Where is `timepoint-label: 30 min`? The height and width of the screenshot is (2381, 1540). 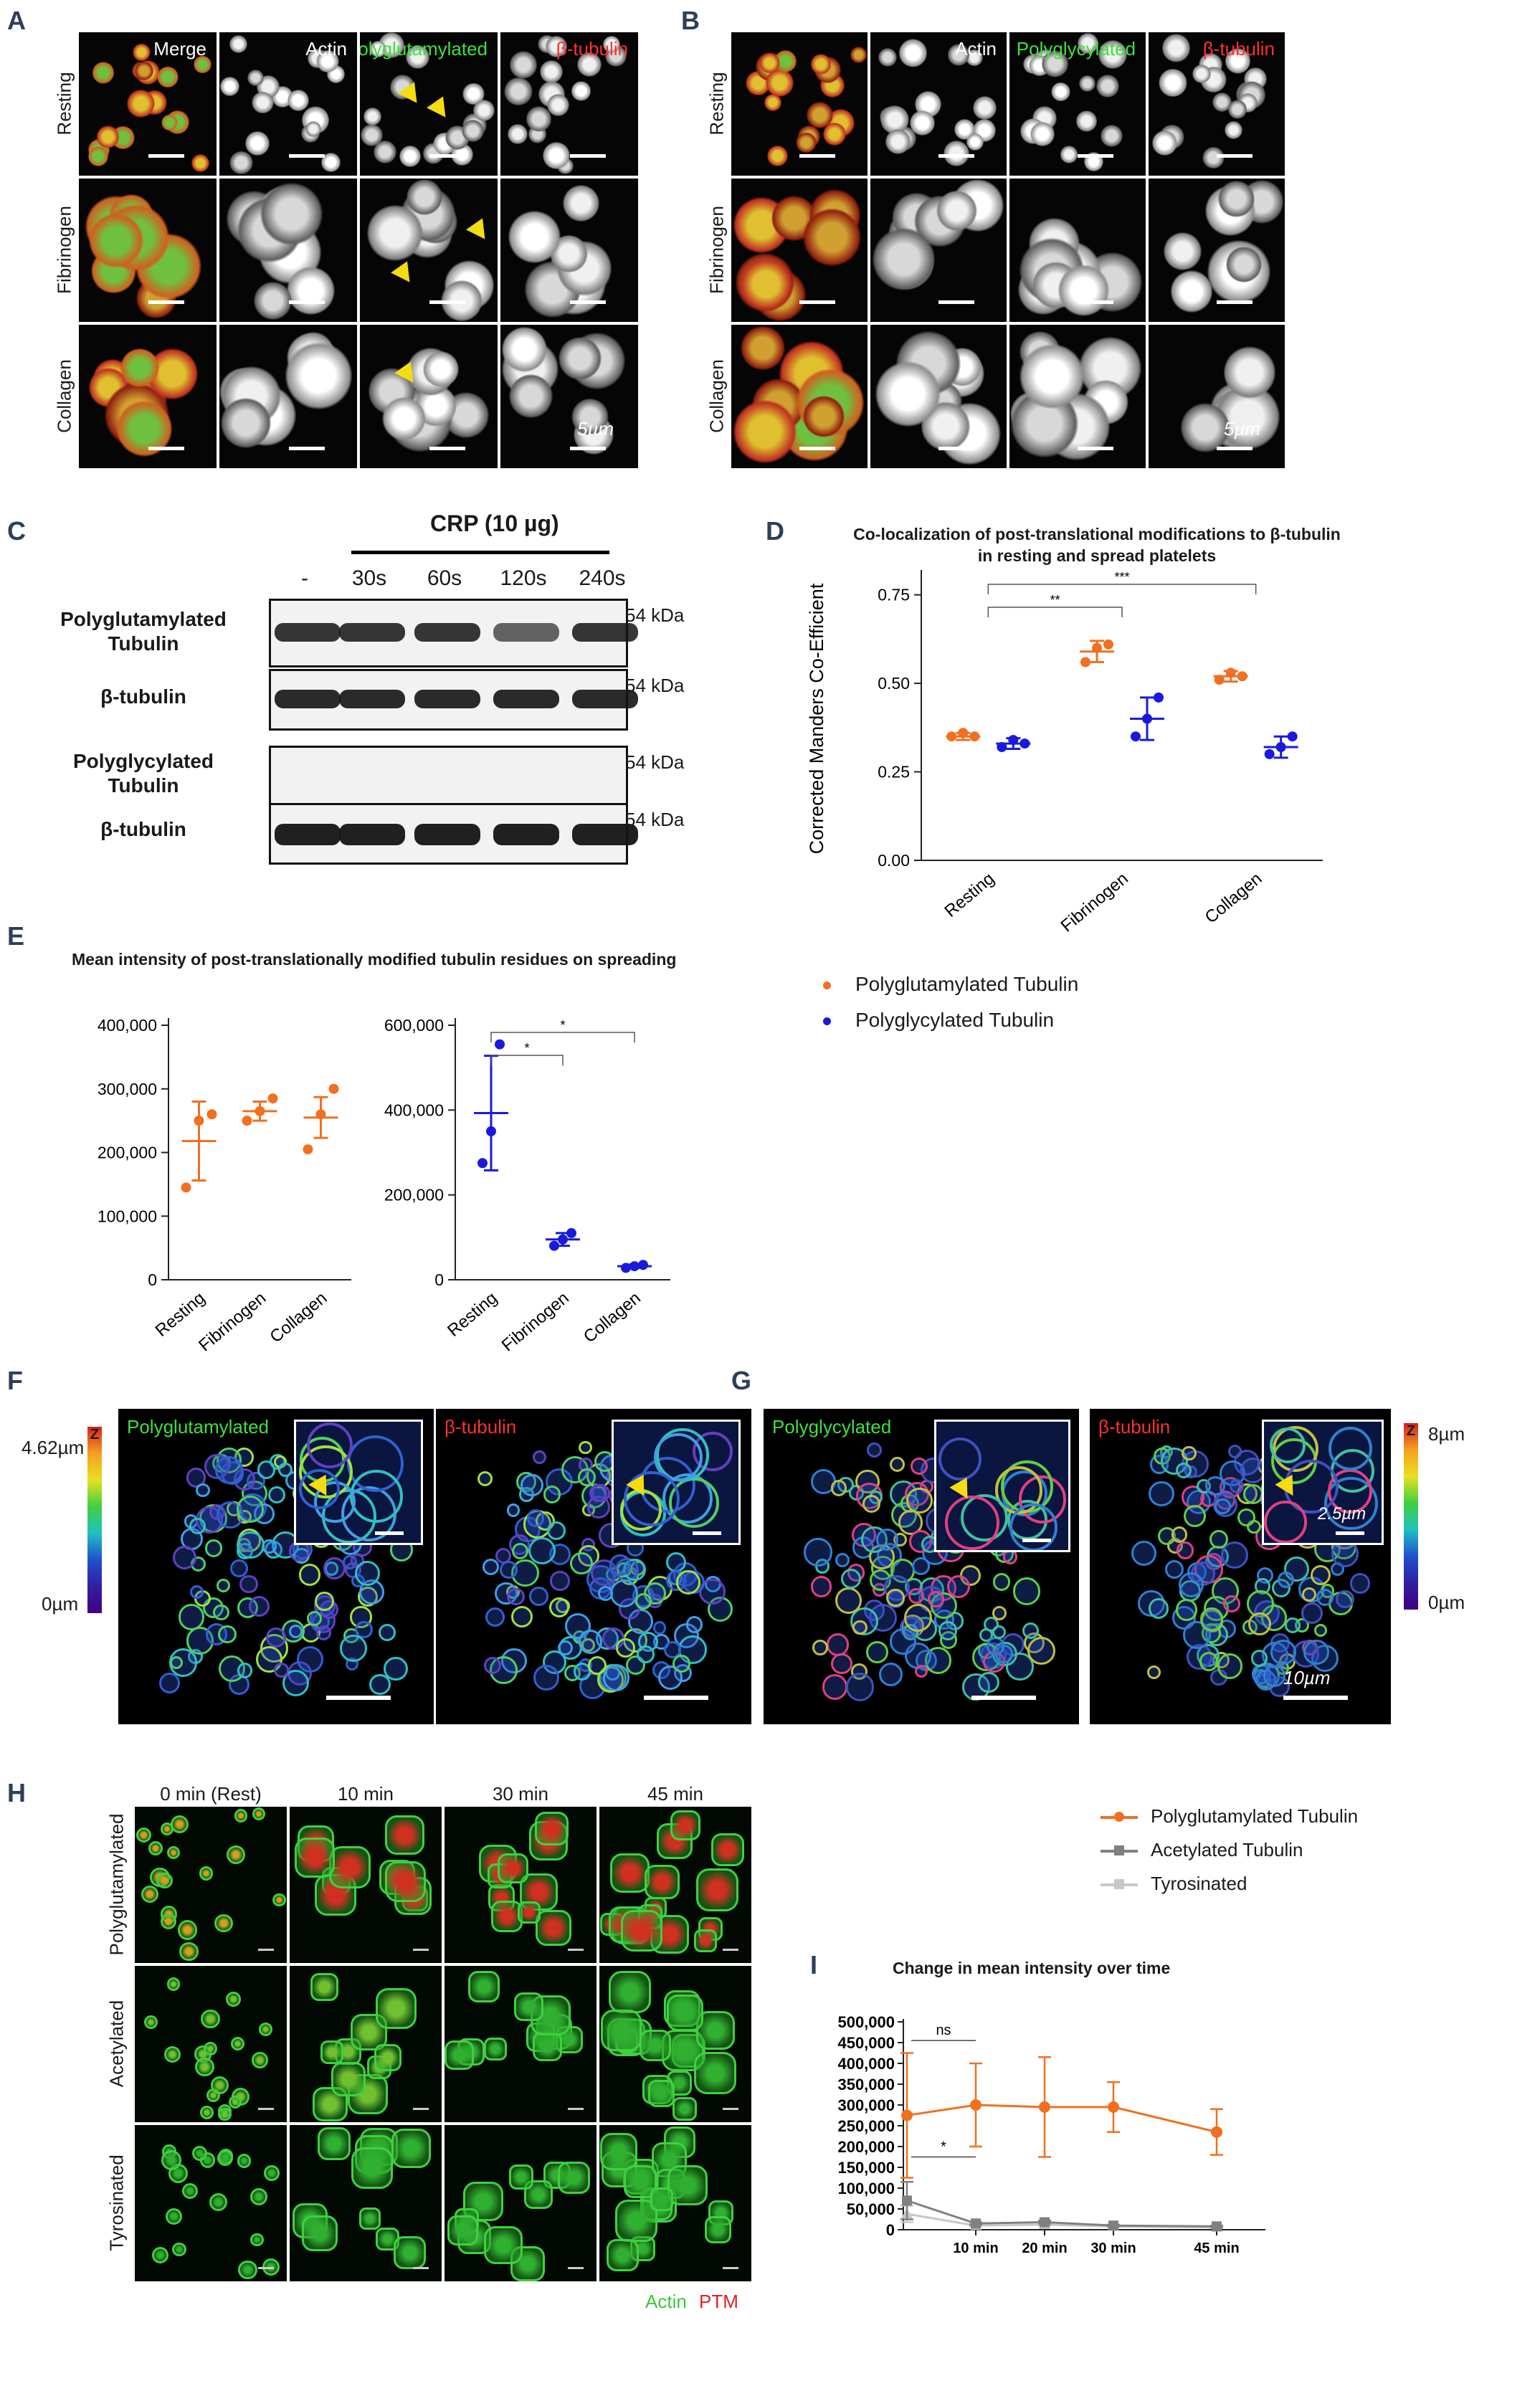
timepoint-label: 30 min is located at coordinates (520, 1794).